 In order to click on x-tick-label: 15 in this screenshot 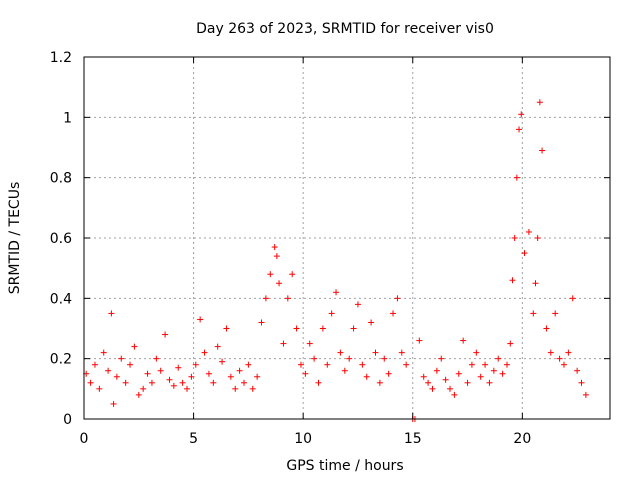, I will do `click(413, 439)`.